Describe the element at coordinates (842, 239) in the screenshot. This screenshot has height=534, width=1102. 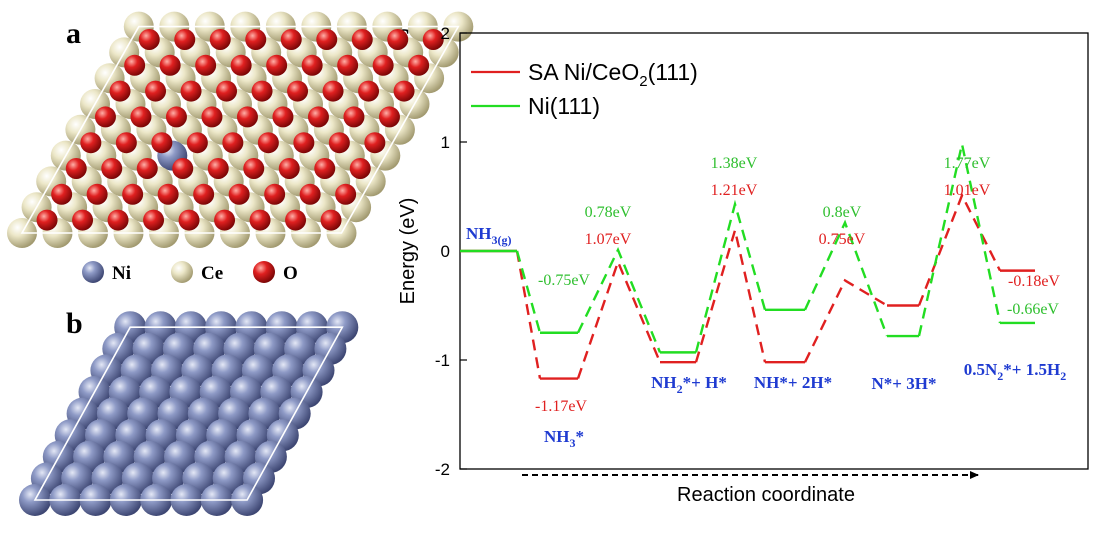
I see `ts-energy-label-sa-ni: 0.75eV` at that location.